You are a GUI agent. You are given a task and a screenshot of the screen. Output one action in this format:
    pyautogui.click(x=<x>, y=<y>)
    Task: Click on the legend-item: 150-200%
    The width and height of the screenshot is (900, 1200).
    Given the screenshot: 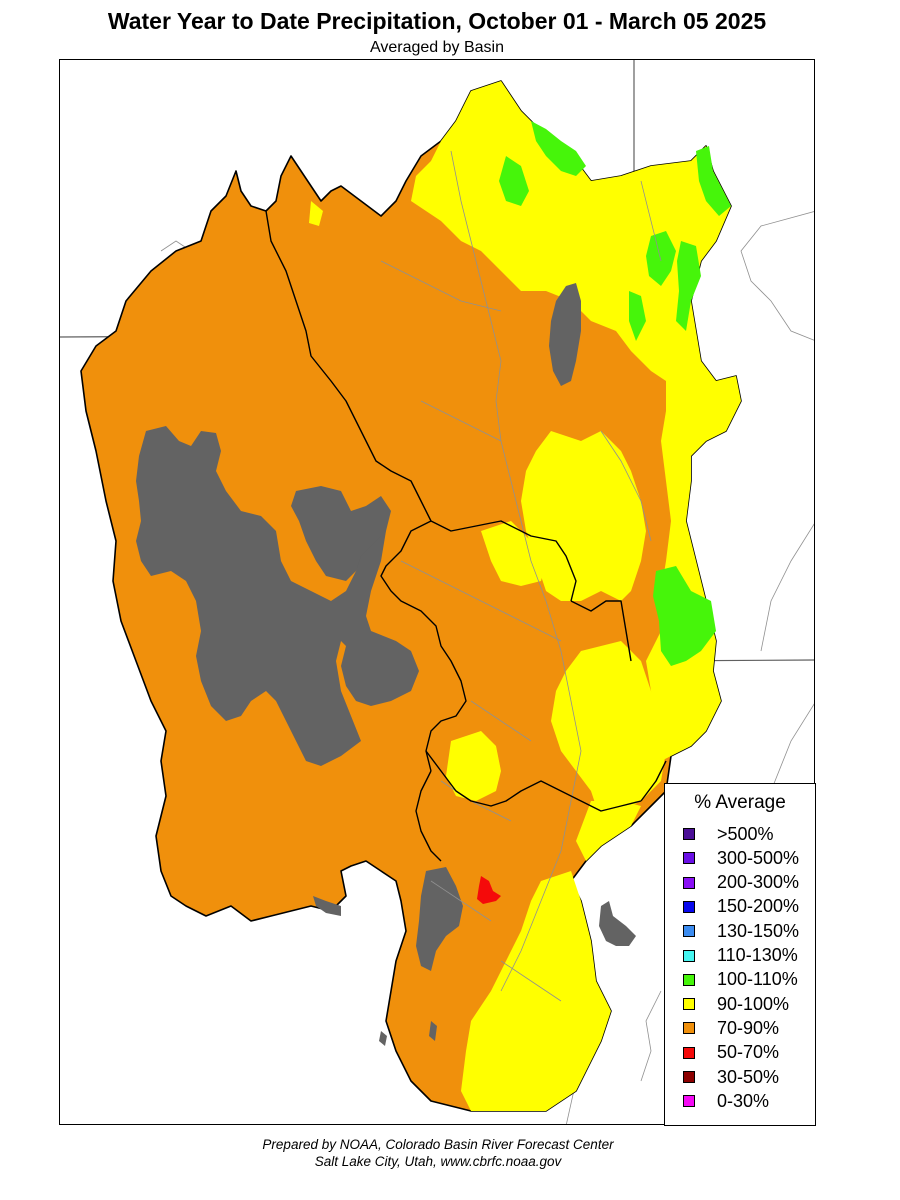 What is the action you would take?
    pyautogui.click(x=741, y=906)
    